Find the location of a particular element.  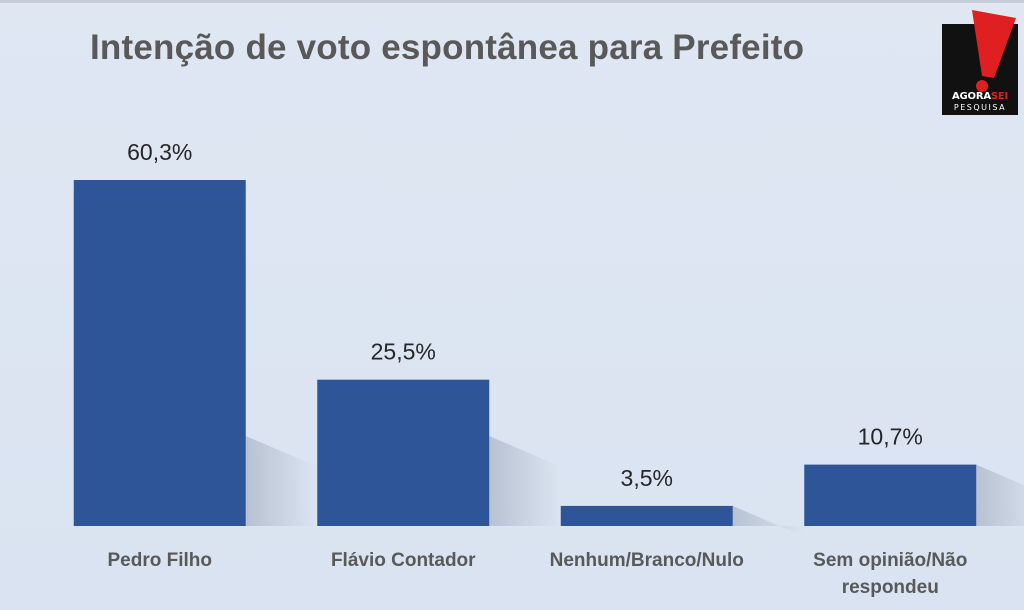

logo-text-sei: SEI is located at coordinates (999, 96).